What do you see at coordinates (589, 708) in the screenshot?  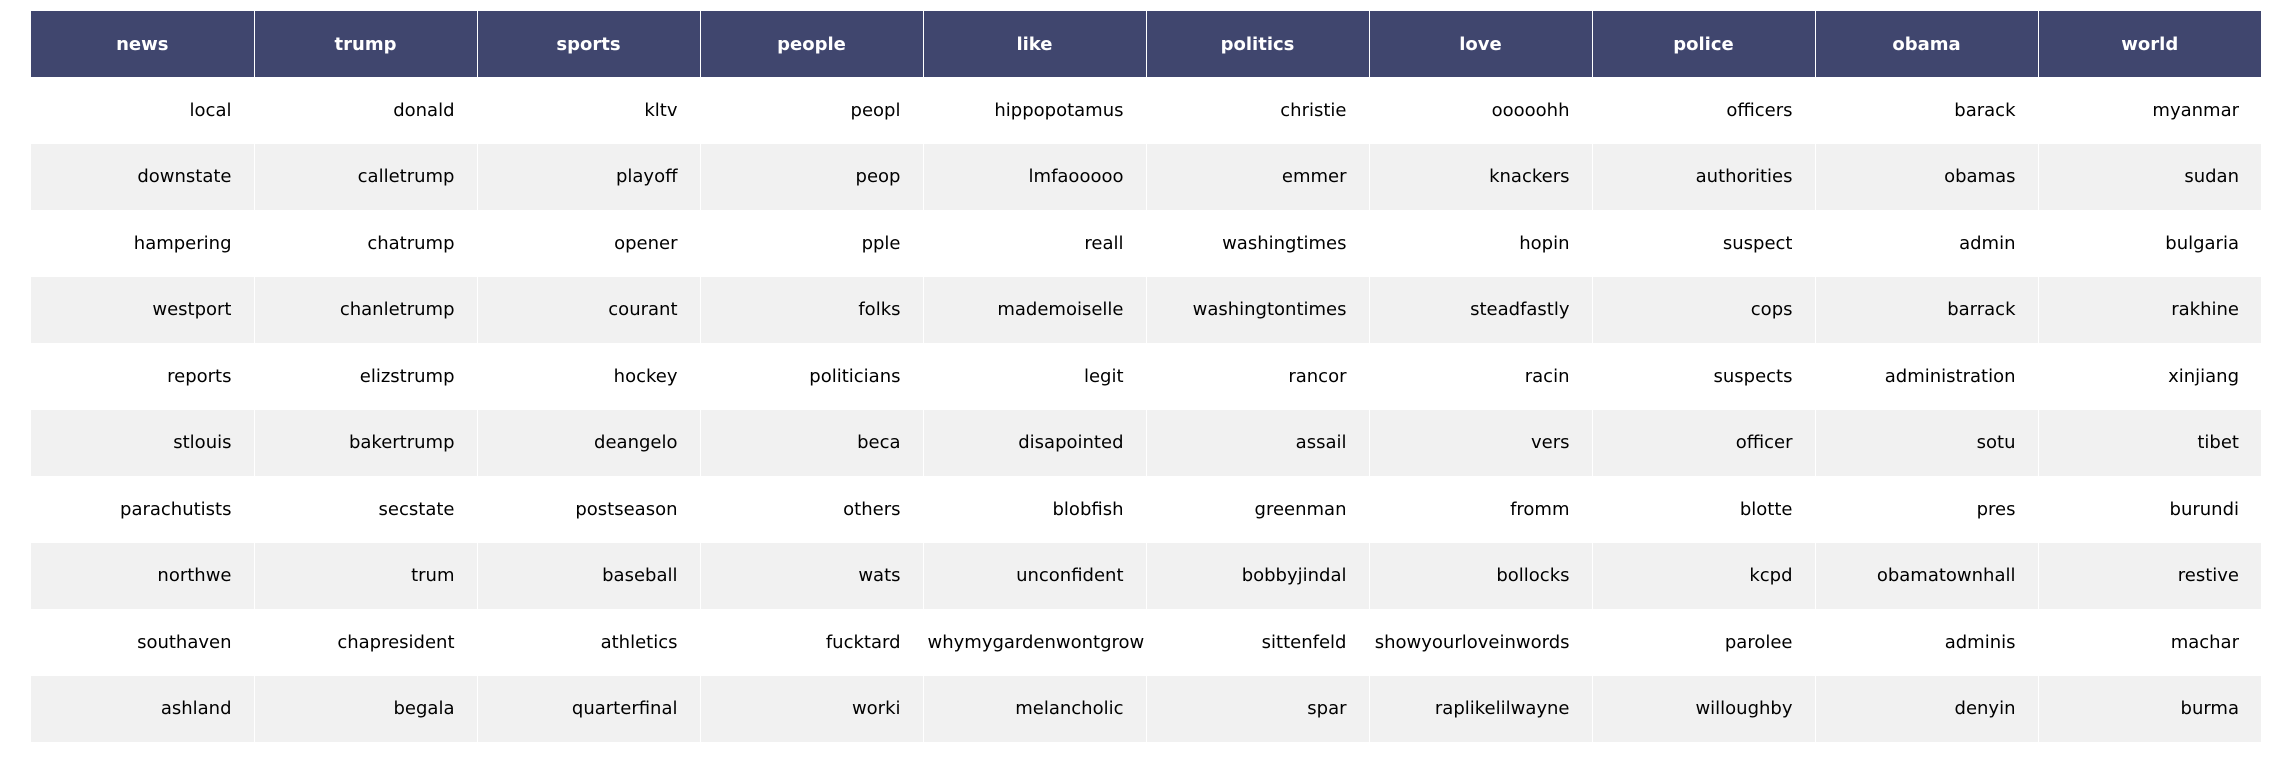 I see `table-cell-sports: quarterfinal` at bounding box center [589, 708].